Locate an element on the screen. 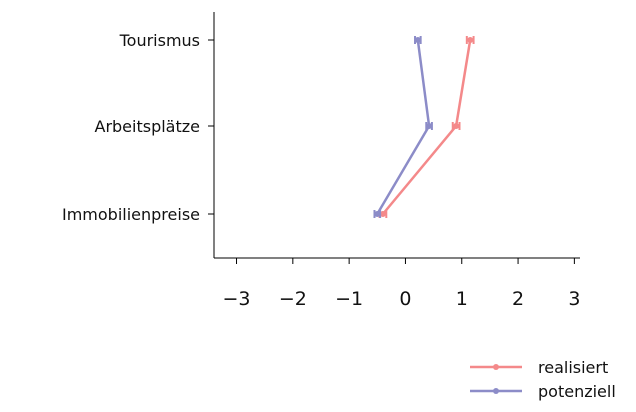  y-tick-label: Immobilienpreise is located at coordinates (131, 214).